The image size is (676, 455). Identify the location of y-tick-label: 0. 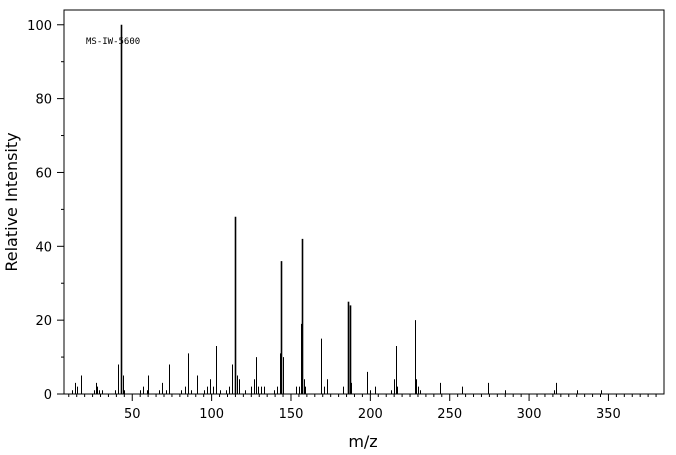
(48, 395).